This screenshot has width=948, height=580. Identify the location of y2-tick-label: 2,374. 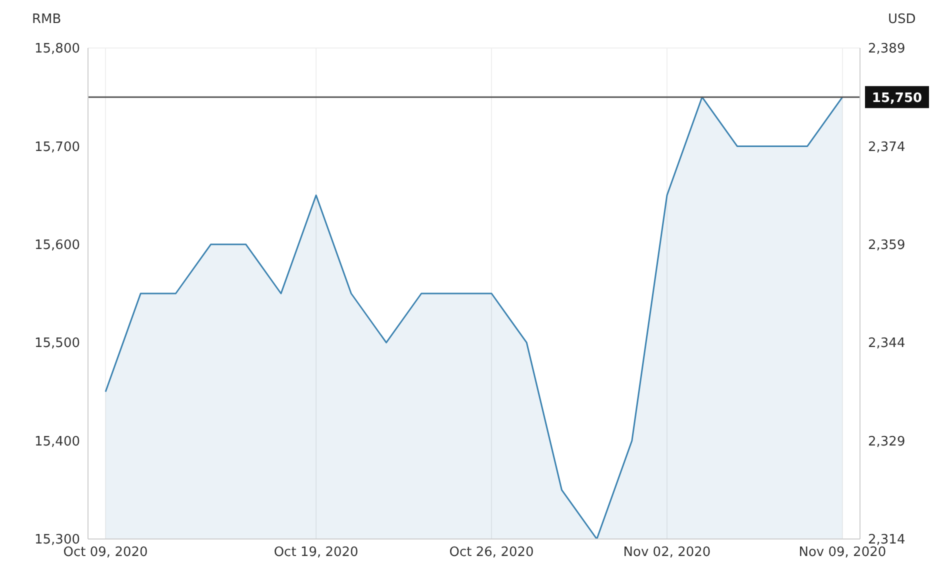
(887, 147).